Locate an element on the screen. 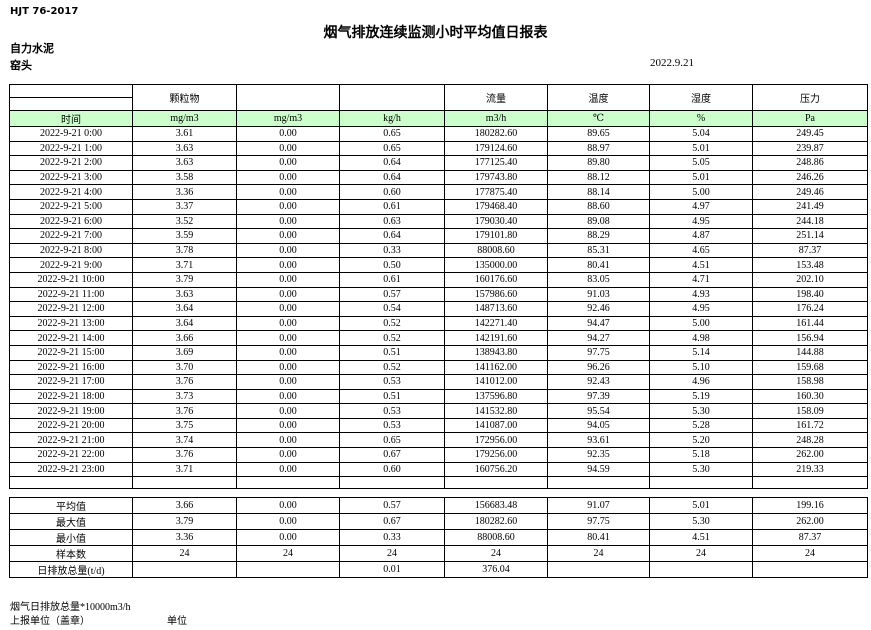 This screenshot has width=871, height=630. value-cell: 180282.60 is located at coordinates (496, 522).